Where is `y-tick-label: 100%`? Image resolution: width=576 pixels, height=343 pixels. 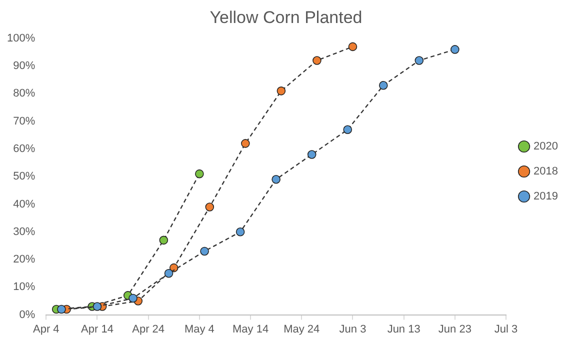 y-tick-label: 100% is located at coordinates (21, 38).